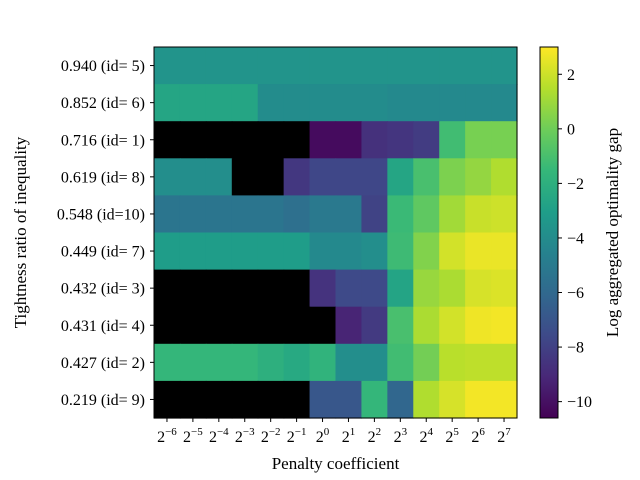 The width and height of the screenshot is (640, 480). I want to click on colorbar-ticks: 2 0 −2 −4 −6 −8 −10, so click(575, 239).